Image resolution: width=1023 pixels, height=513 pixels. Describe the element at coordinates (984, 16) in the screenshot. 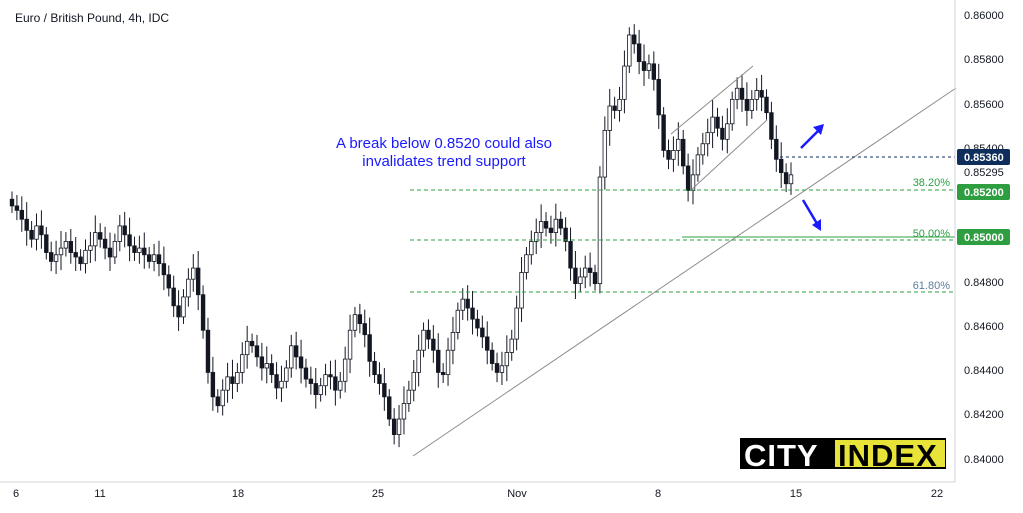

I see `y-tick-label: 0.86000` at that location.